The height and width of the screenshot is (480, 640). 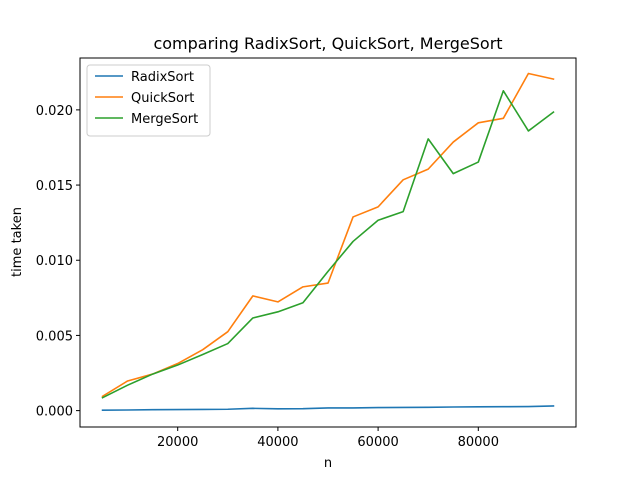 I want to click on series-line-radixsort, so click(x=328, y=408).